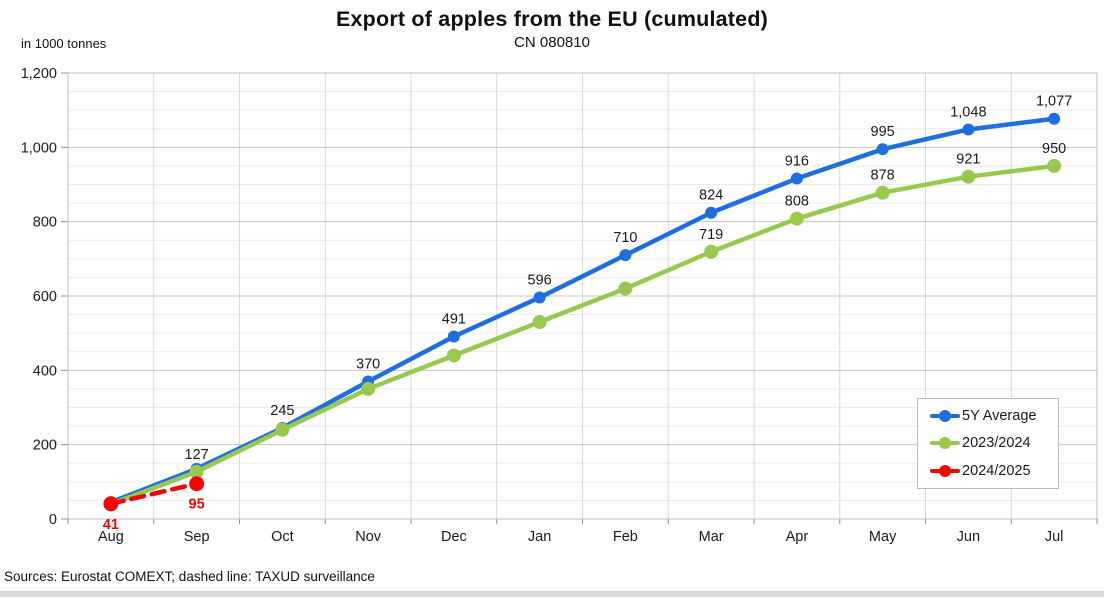 The height and width of the screenshot is (599, 1104). I want to click on x-tick-label: Apr, so click(797, 537).